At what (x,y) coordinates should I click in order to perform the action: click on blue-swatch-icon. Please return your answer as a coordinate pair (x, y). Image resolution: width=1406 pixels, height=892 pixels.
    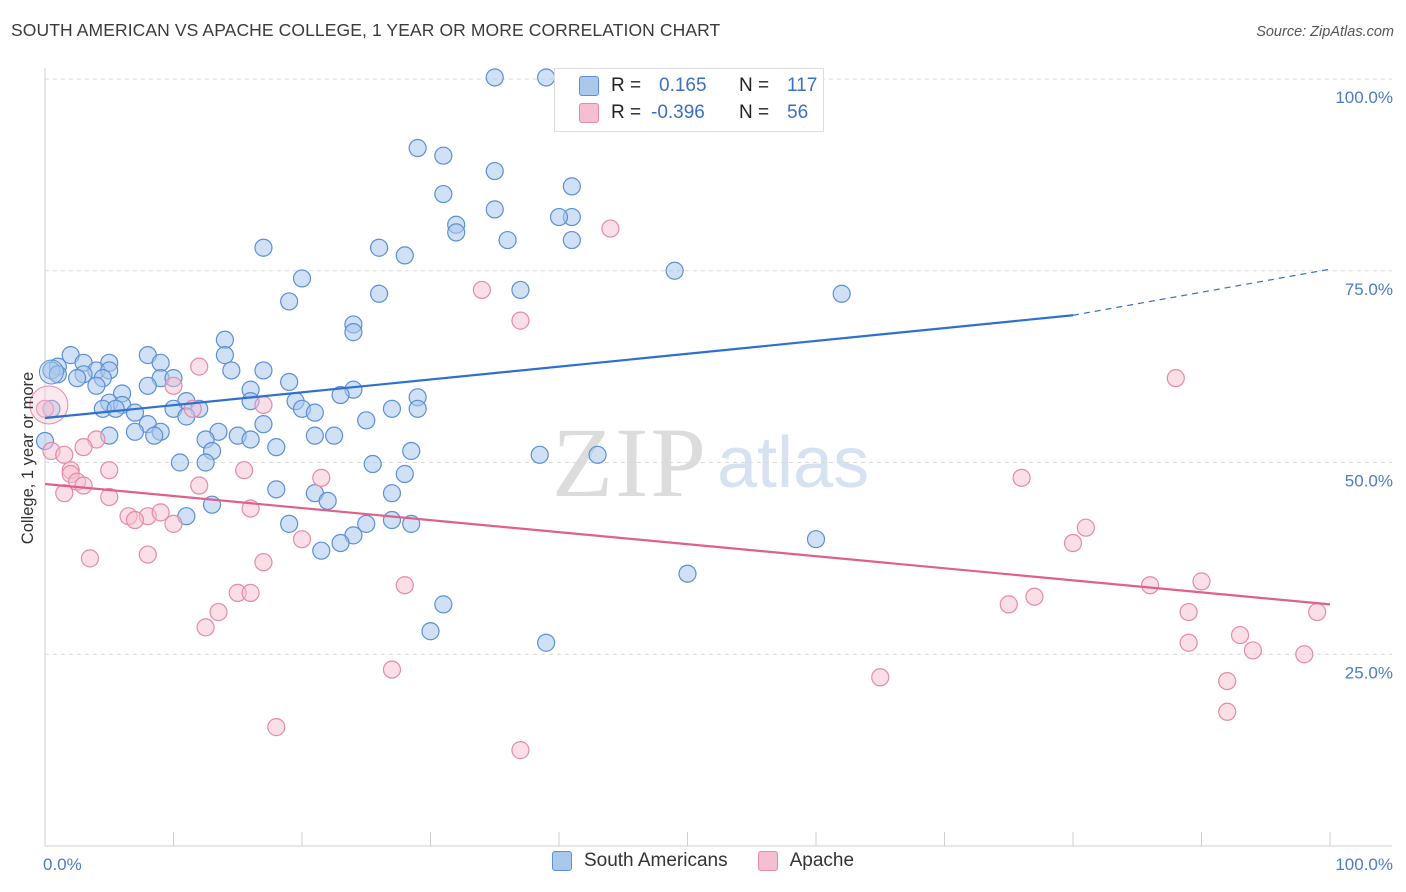
    Looking at the image, I should click on (561, 861).